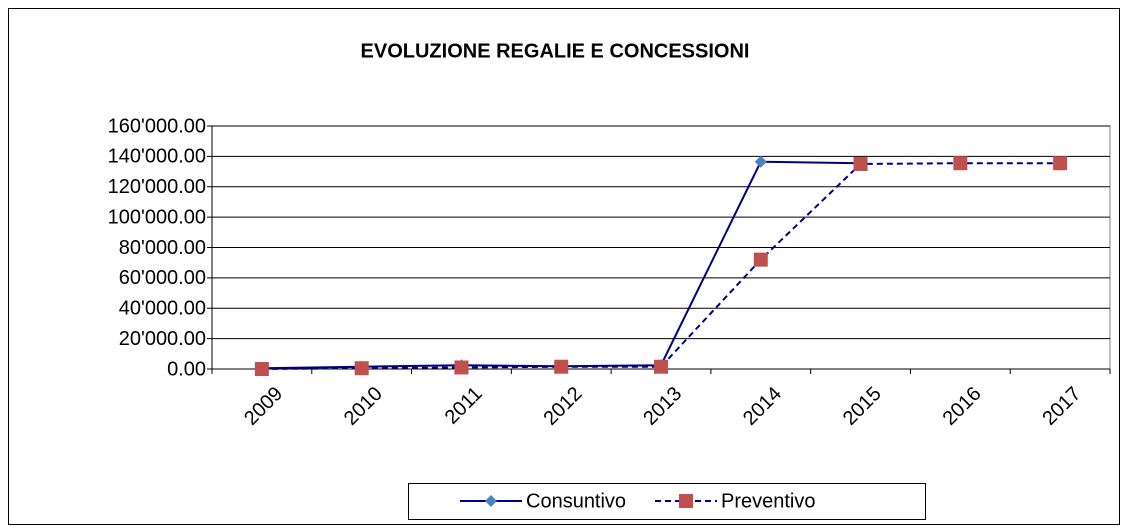  I want to click on y-tick-label: 40'000.00, so click(162, 309).